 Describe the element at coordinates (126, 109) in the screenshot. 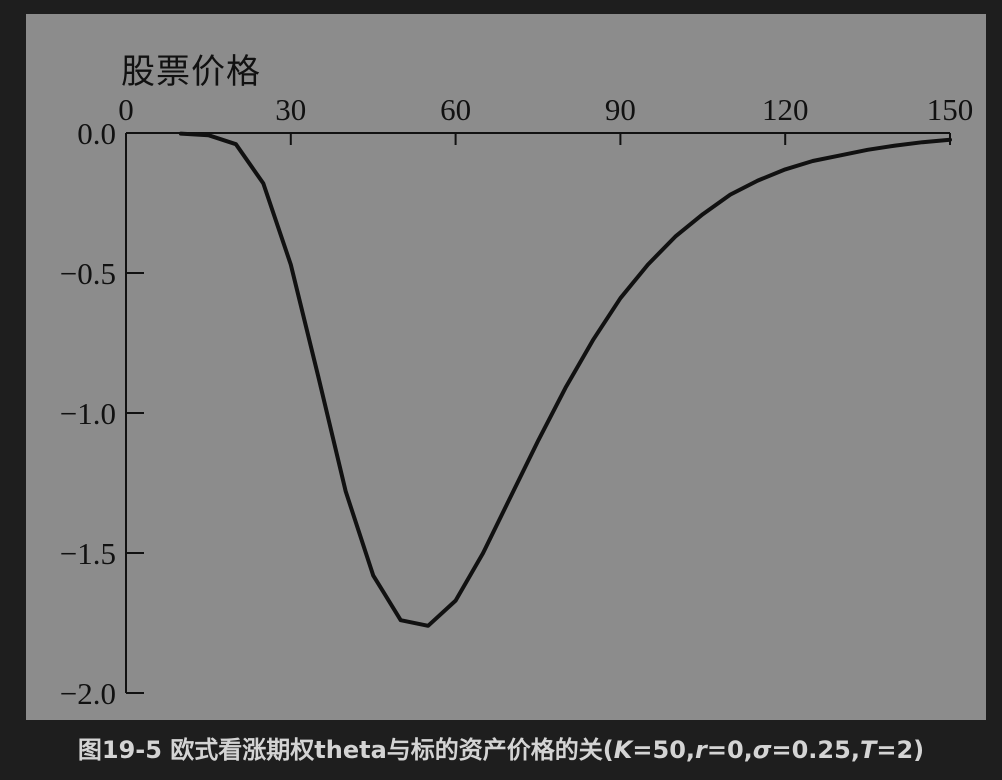

I see `x-tick-label: 0` at that location.